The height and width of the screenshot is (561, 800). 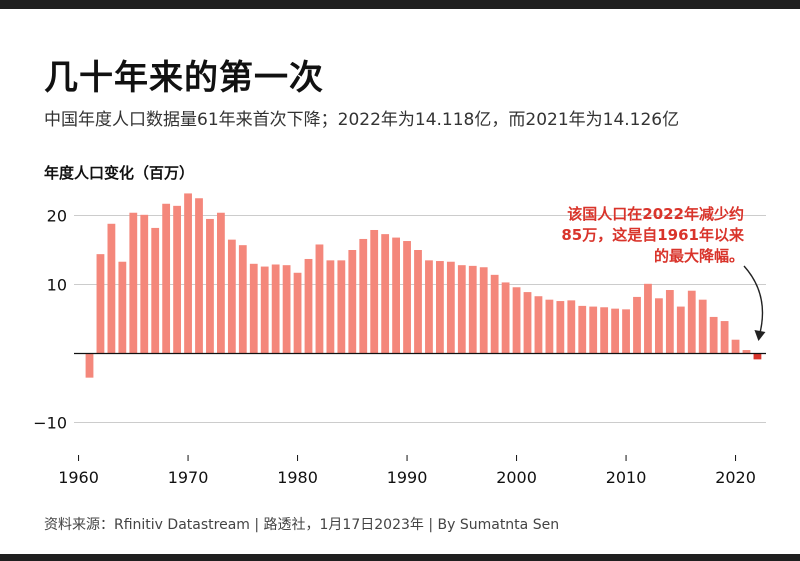 What do you see at coordinates (680, 330) in the screenshot?
I see `bar-2015` at bounding box center [680, 330].